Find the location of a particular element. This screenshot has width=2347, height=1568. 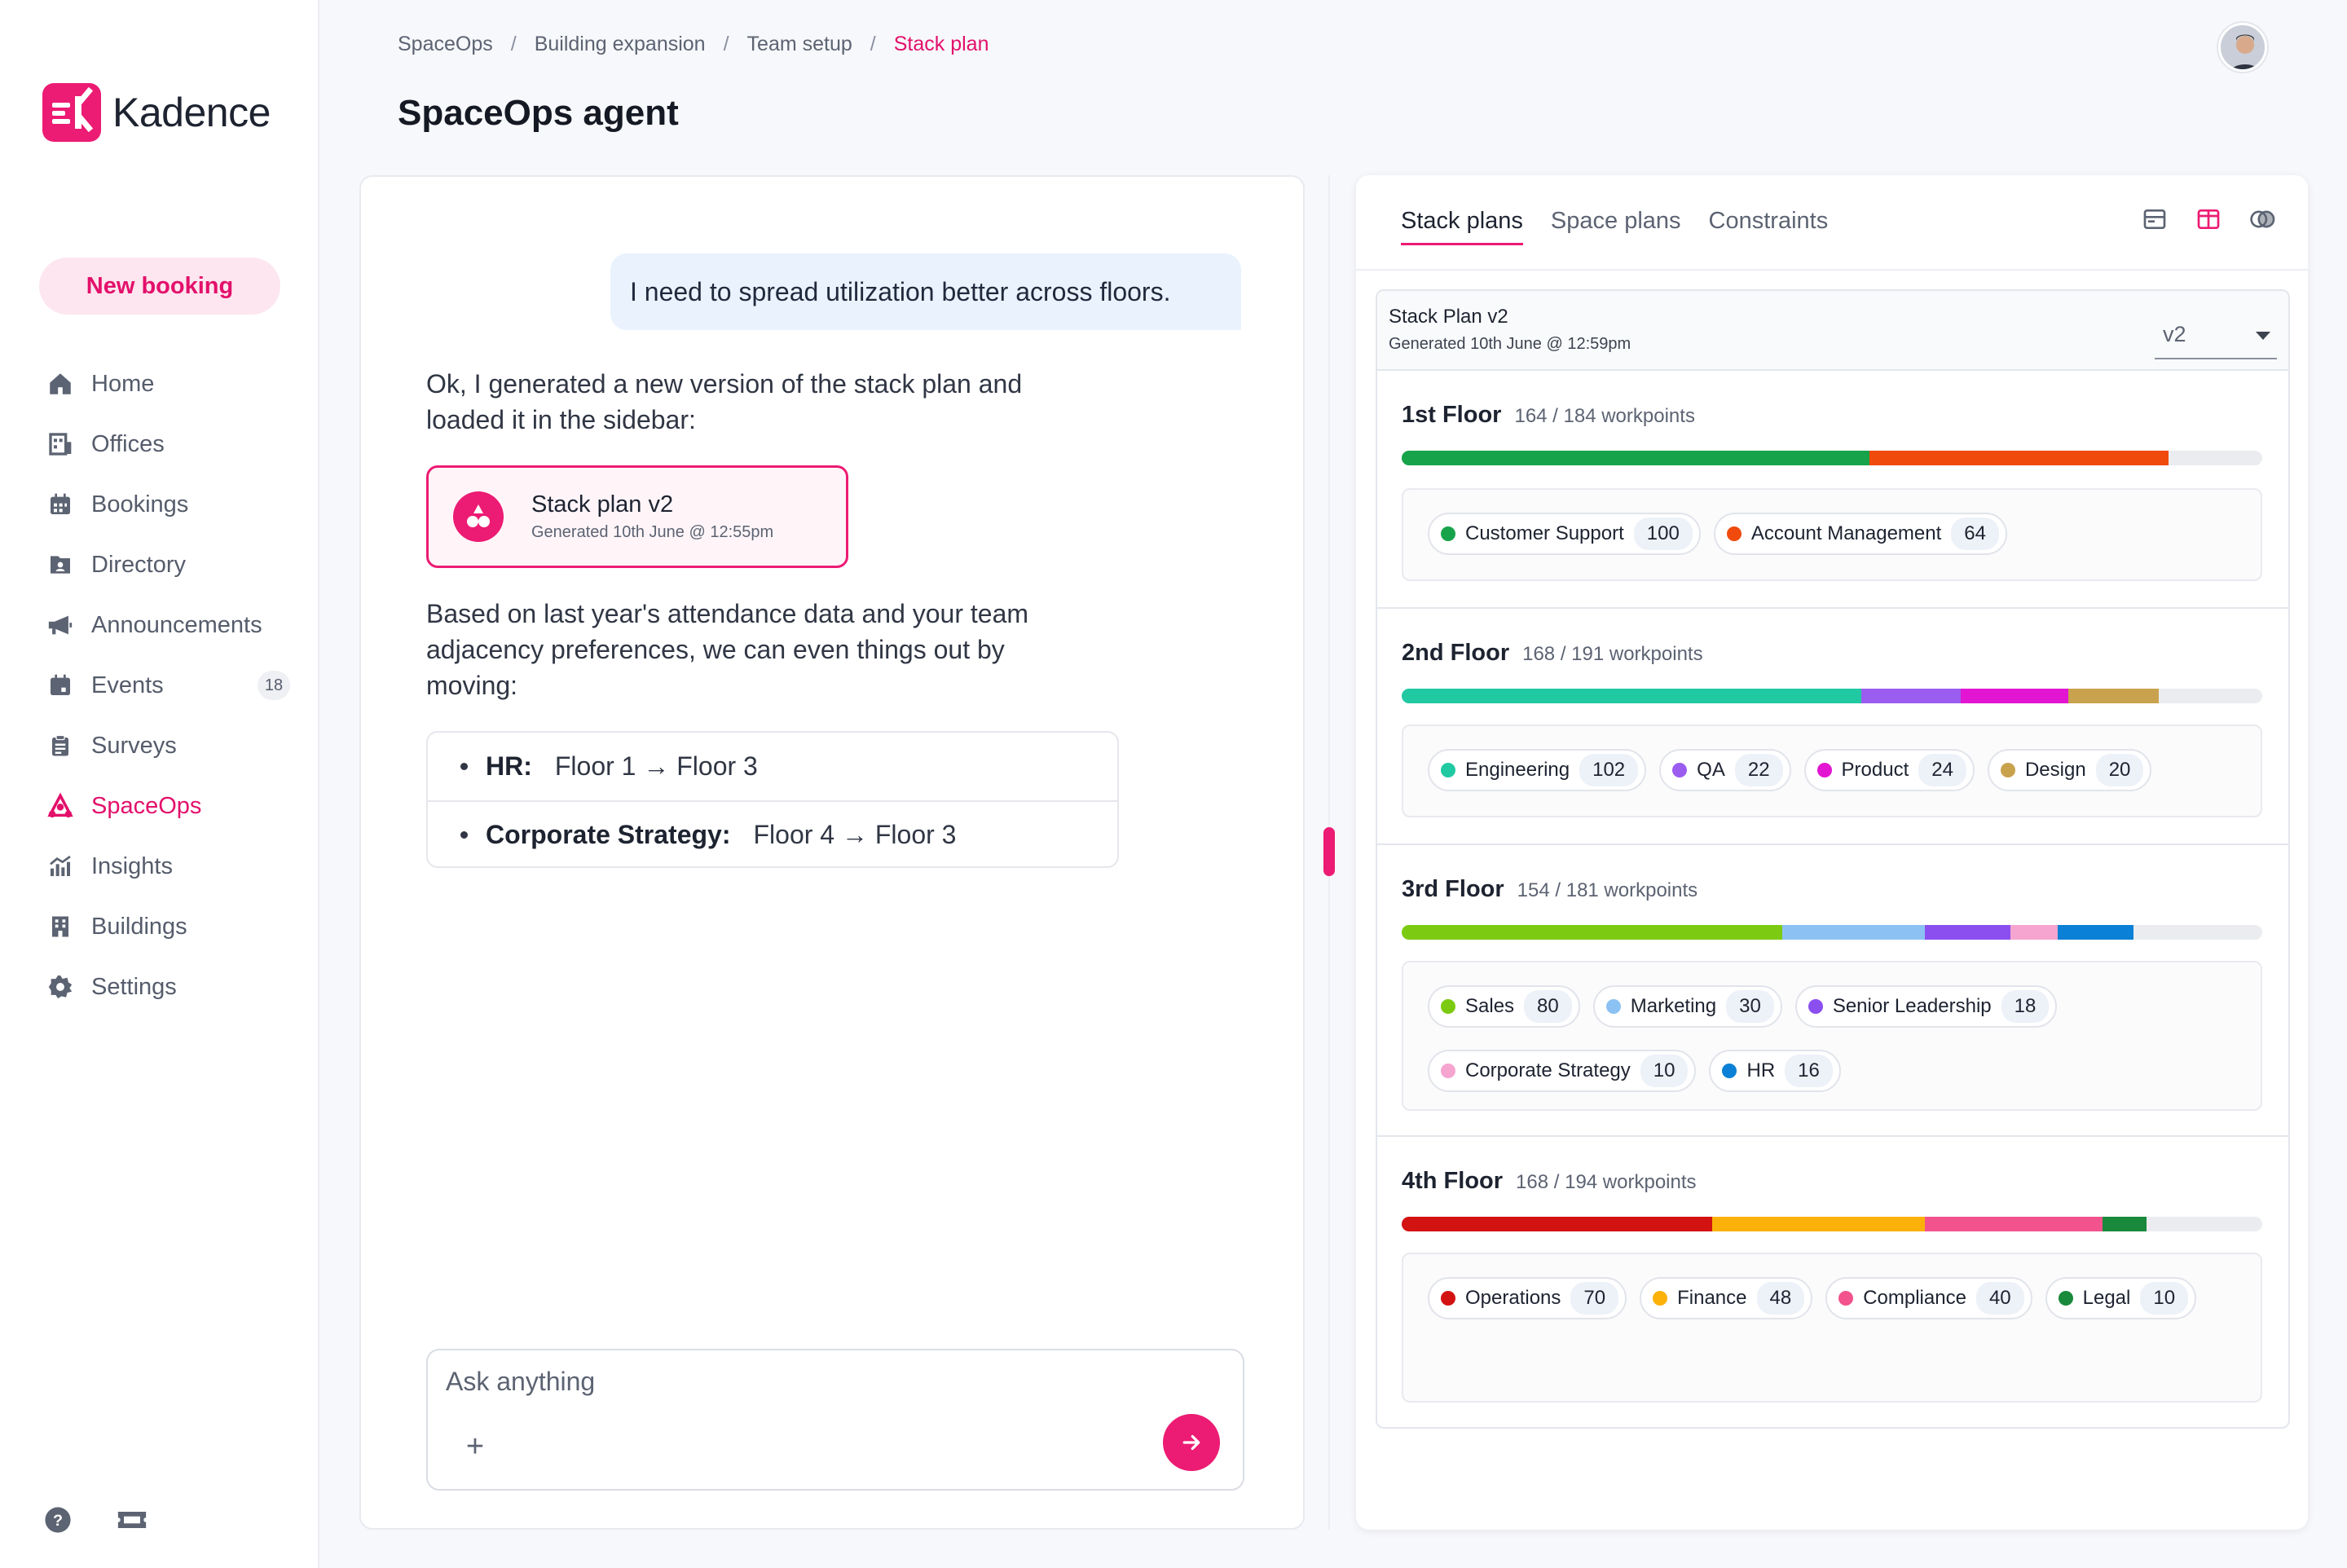

nav-item-settings: Settings is located at coordinates (168, 987).